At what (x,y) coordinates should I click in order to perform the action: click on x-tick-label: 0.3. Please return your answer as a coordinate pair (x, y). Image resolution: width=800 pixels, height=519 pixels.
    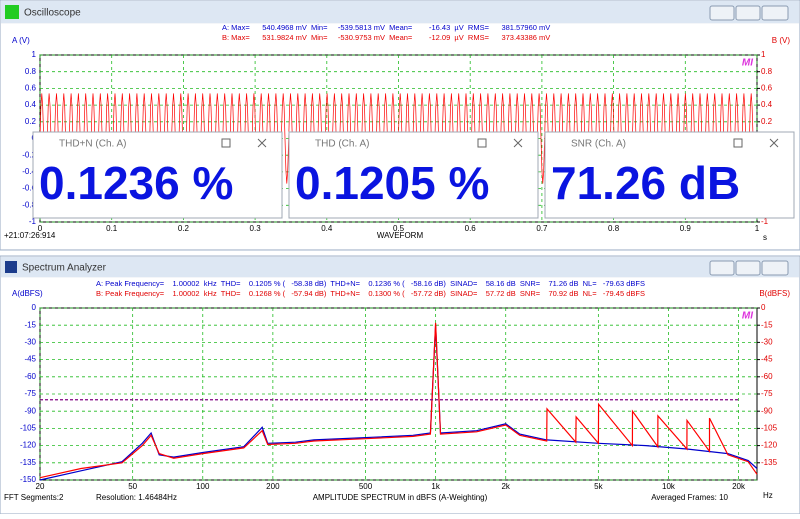
    Looking at the image, I should click on (256, 228).